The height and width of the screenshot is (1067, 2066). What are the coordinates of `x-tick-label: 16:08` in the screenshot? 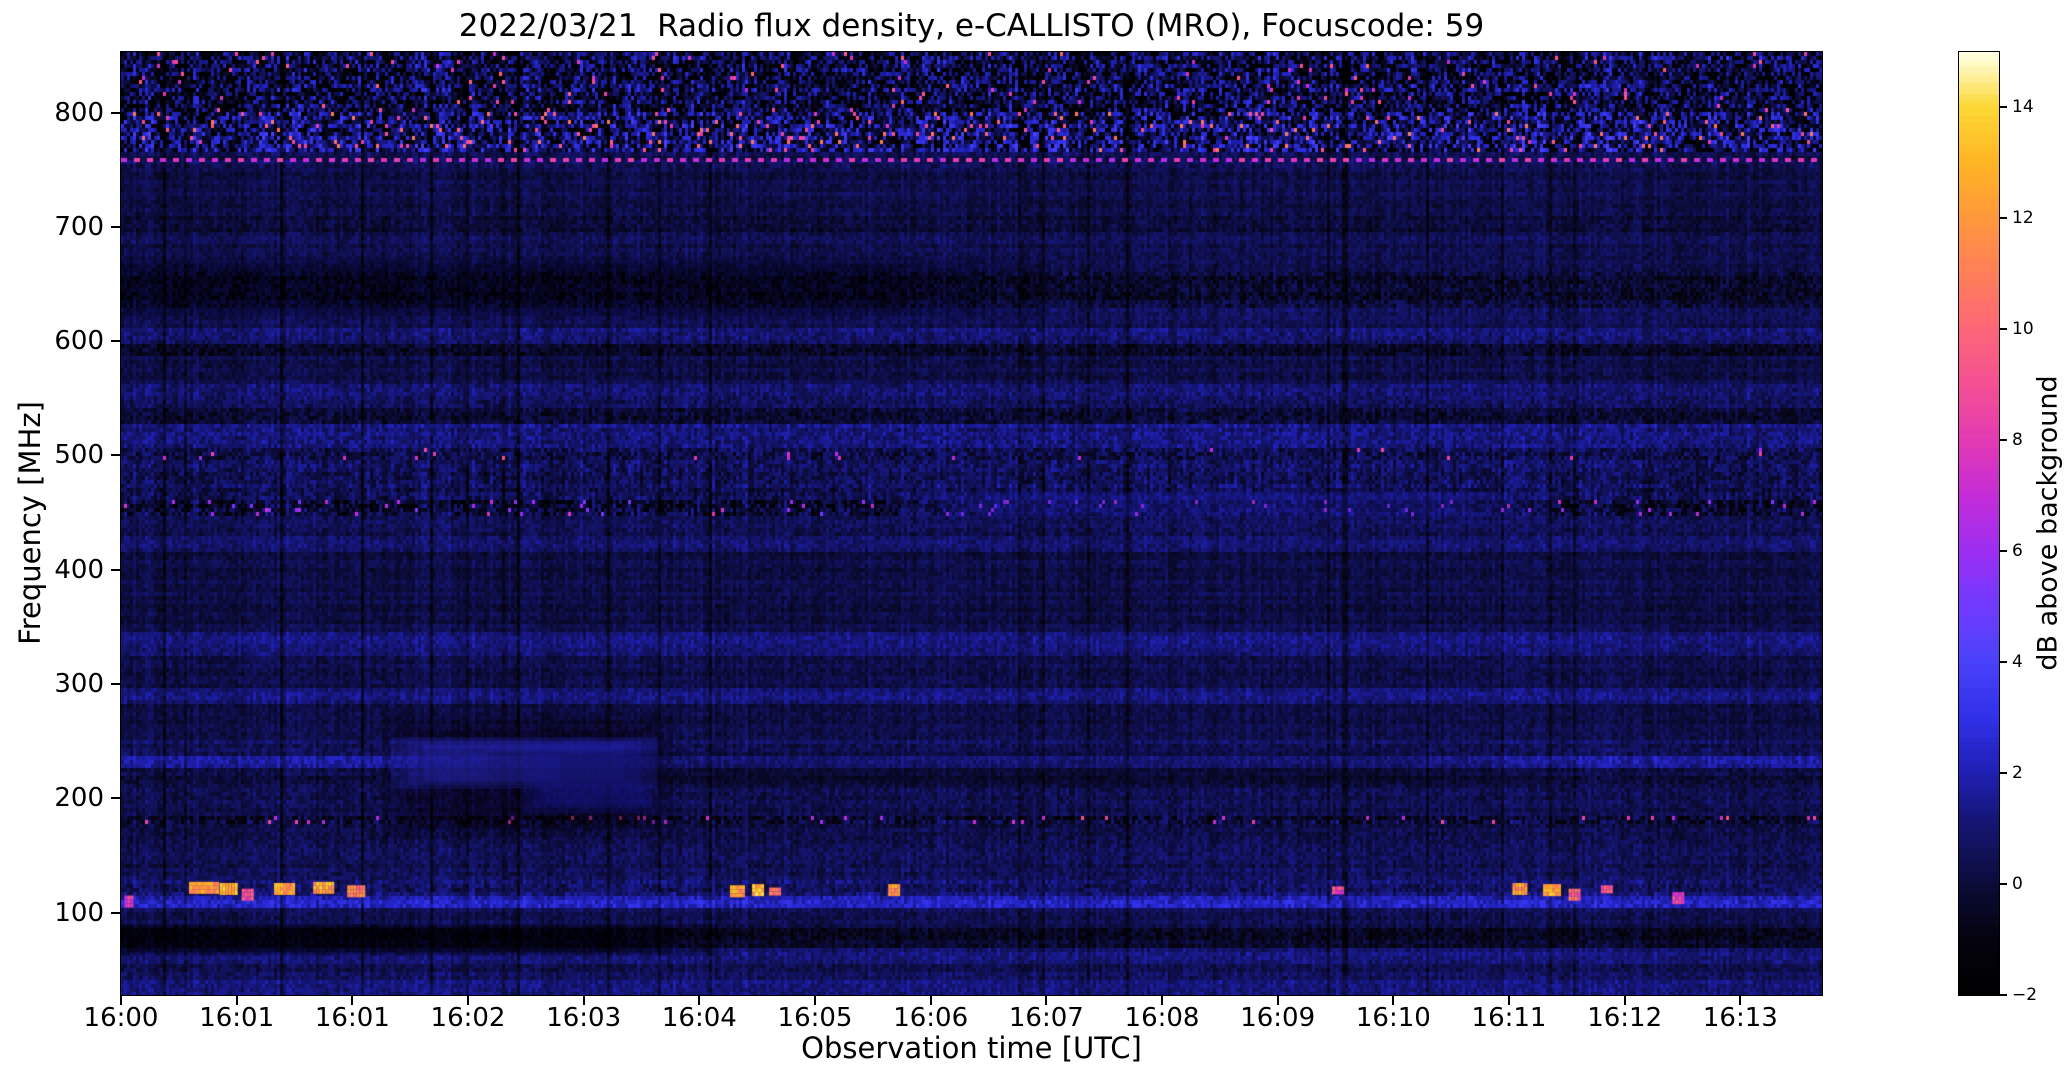 It's located at (1162, 1018).